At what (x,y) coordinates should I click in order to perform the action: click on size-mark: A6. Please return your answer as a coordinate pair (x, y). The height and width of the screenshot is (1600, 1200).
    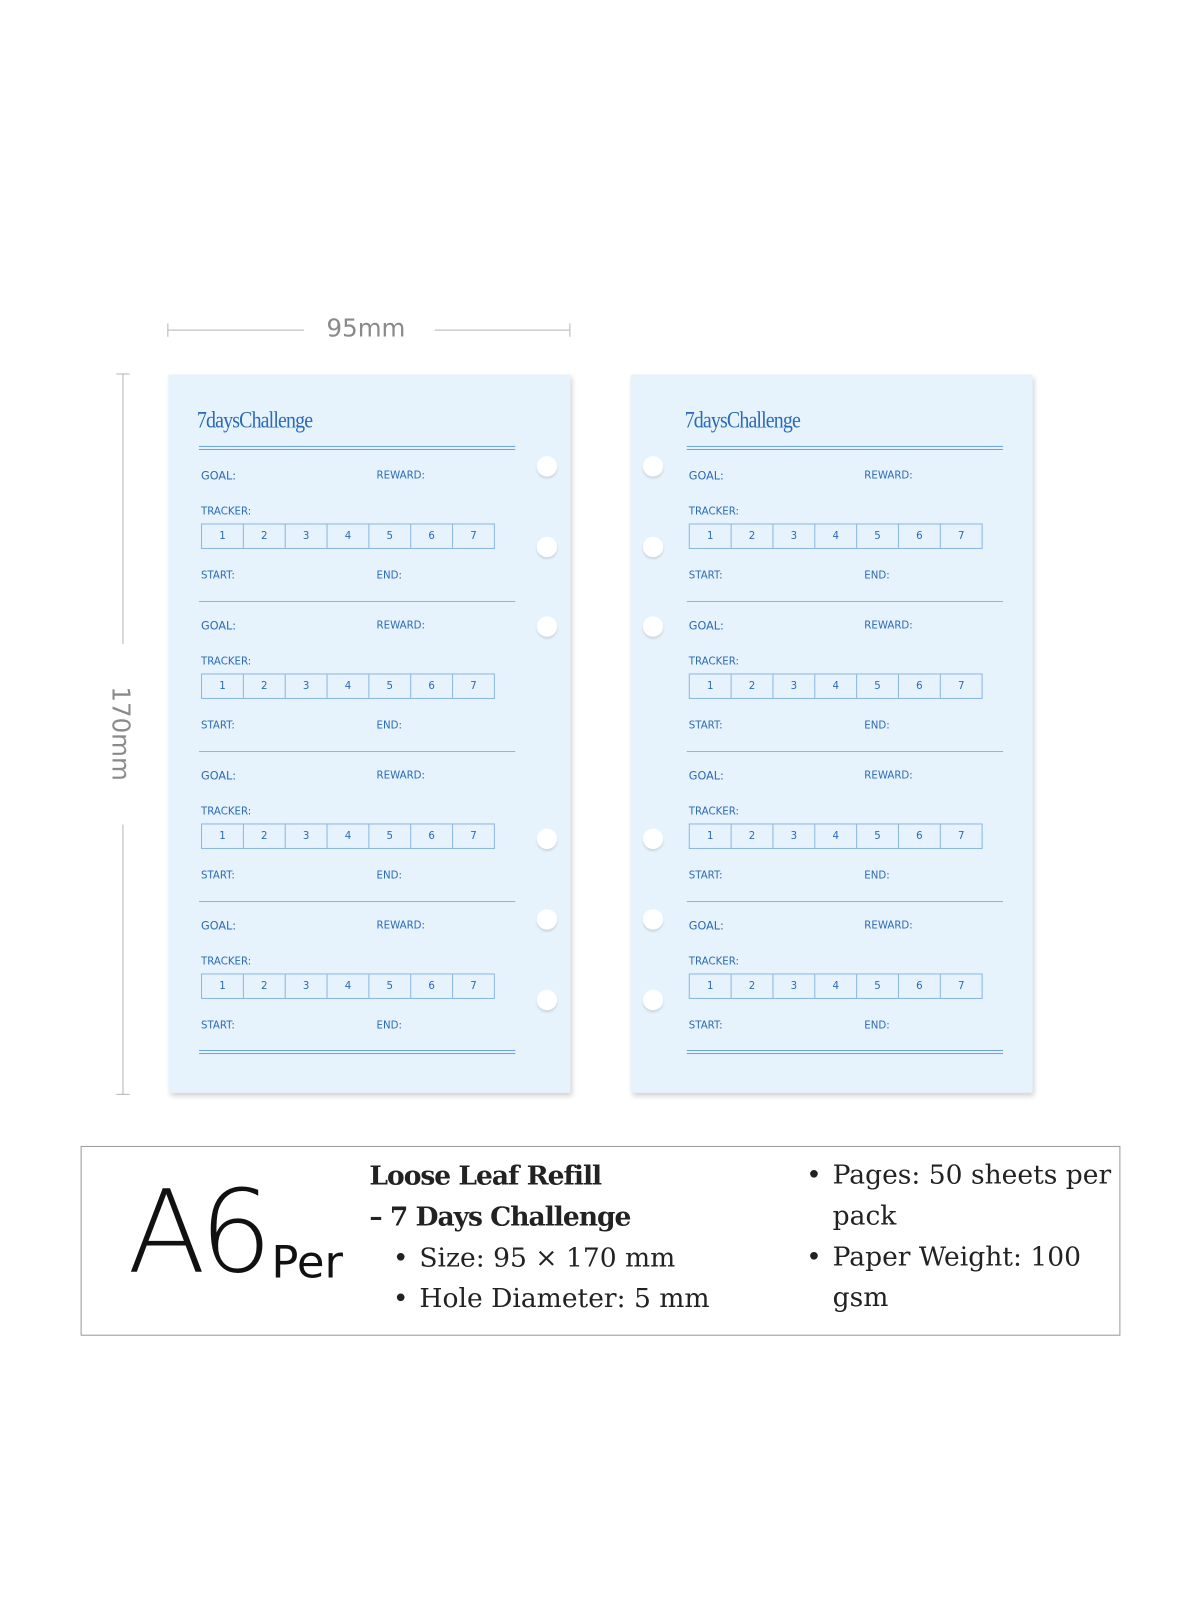
    Looking at the image, I should click on (200, 1232).